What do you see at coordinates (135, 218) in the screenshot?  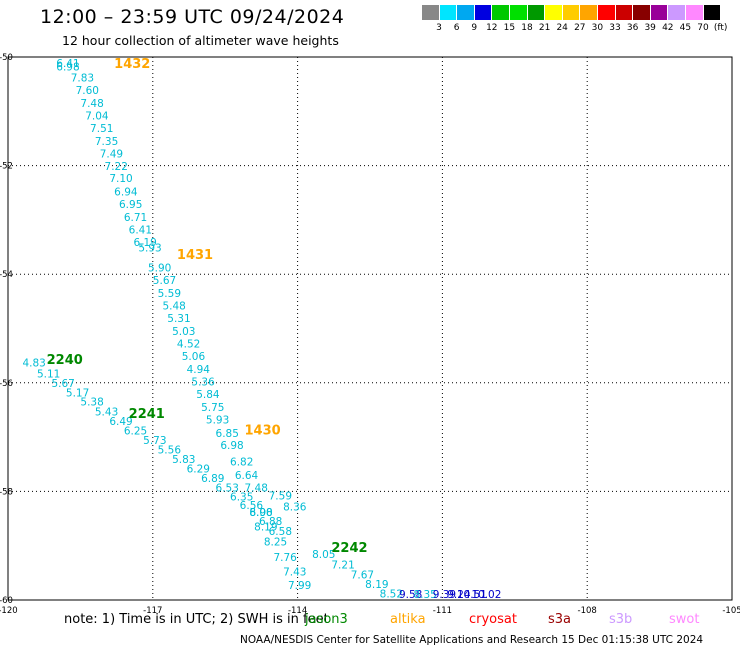 I see `wave-height-value: 6.71` at bounding box center [135, 218].